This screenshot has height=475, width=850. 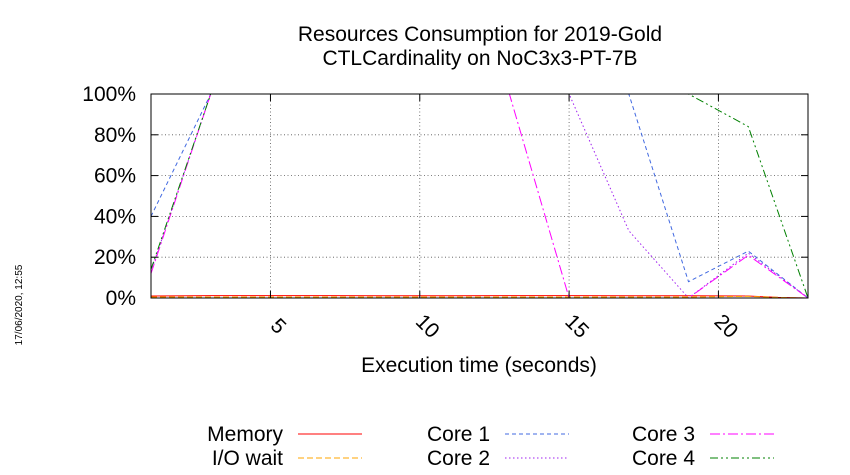 What do you see at coordinates (115, 135) in the screenshot?
I see `y-tick-label: 80%` at bounding box center [115, 135].